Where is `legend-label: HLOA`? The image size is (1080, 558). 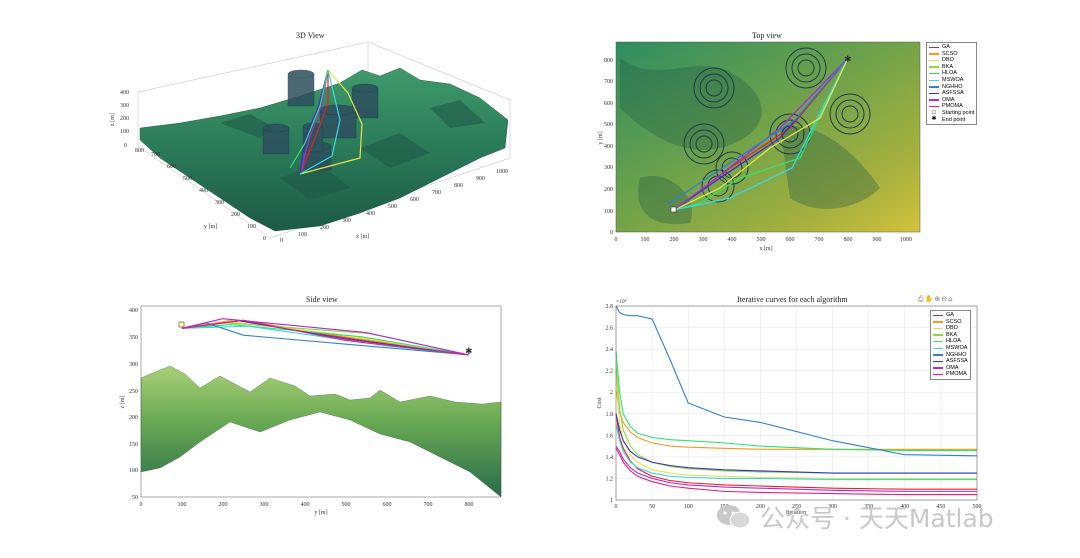 legend-label: HLOA is located at coordinates (949, 73).